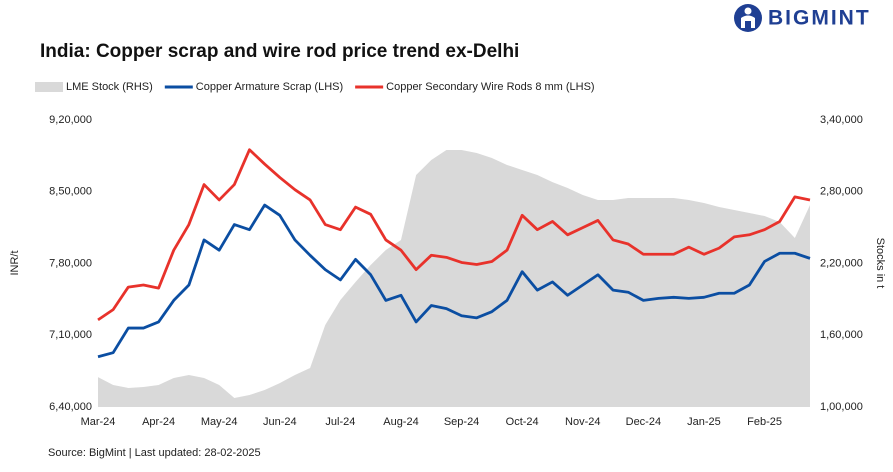 Image resolution: width=893 pixels, height=472 pixels. Describe the element at coordinates (841, 192) in the screenshot. I see `y2-tick-label: 2,80,000` at that location.